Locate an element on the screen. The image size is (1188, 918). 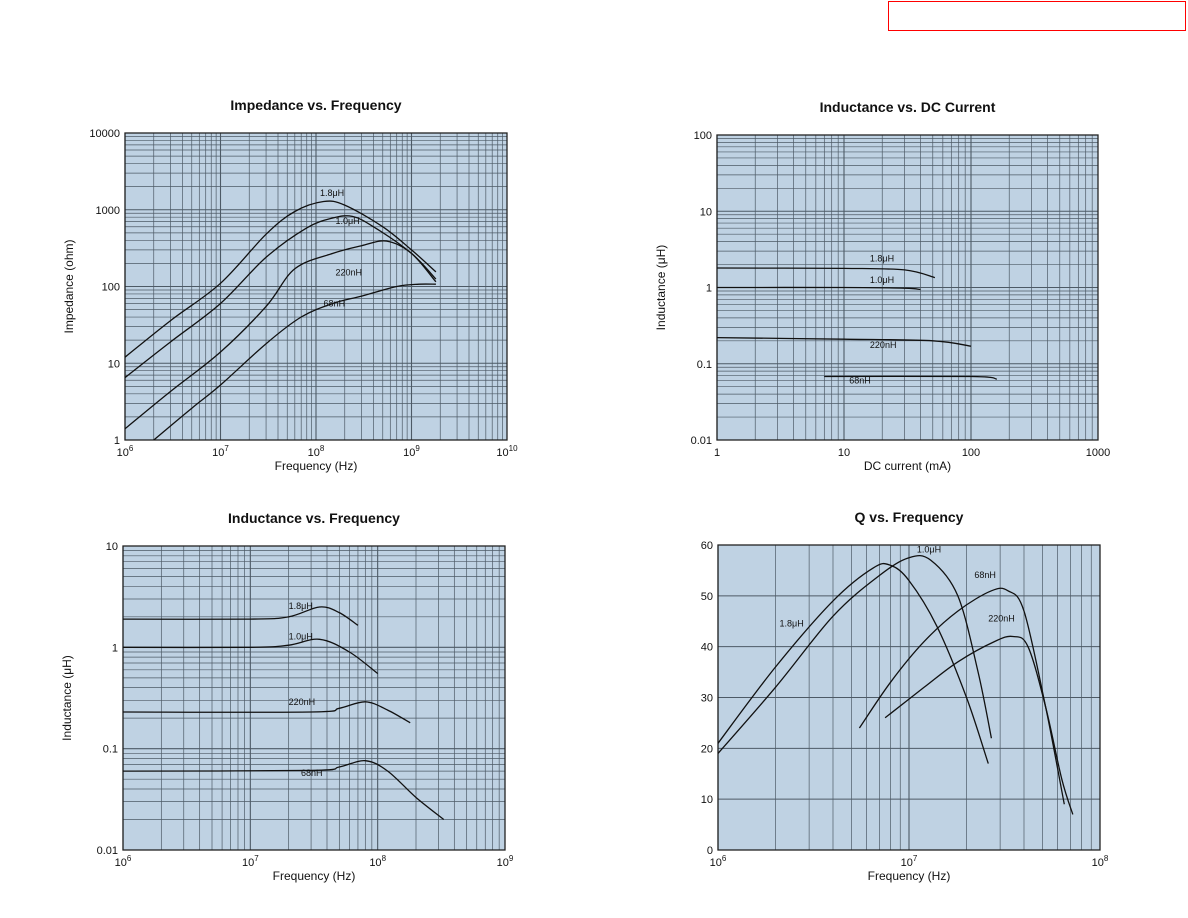
x-axis-label: DC current (mA) is located at coordinates (907, 466).